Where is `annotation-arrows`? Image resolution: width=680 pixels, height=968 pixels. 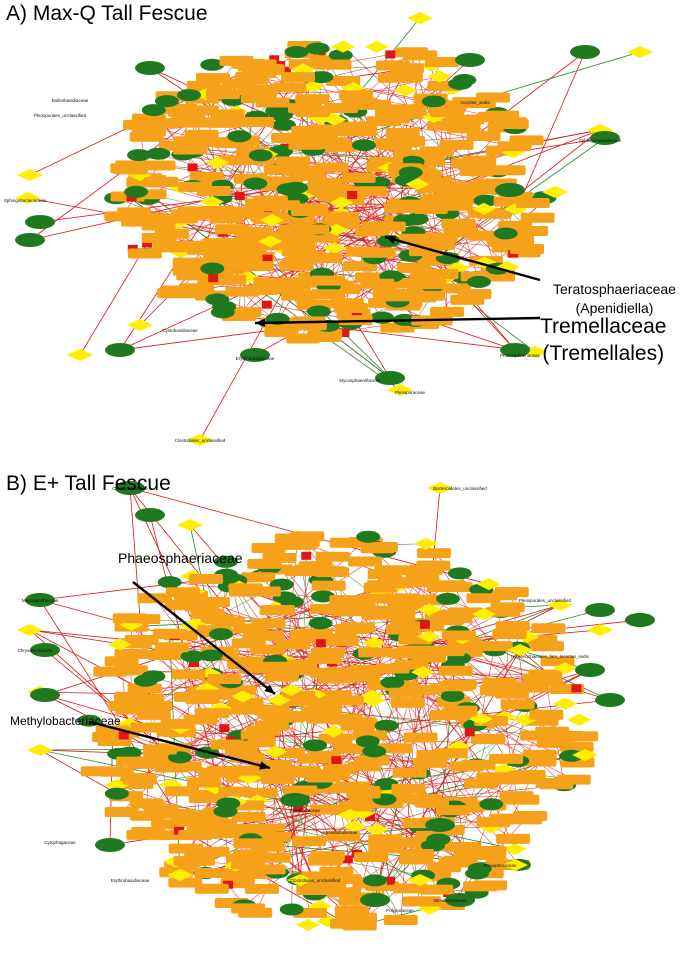
annotation-arrows is located at coordinates (397, 281).